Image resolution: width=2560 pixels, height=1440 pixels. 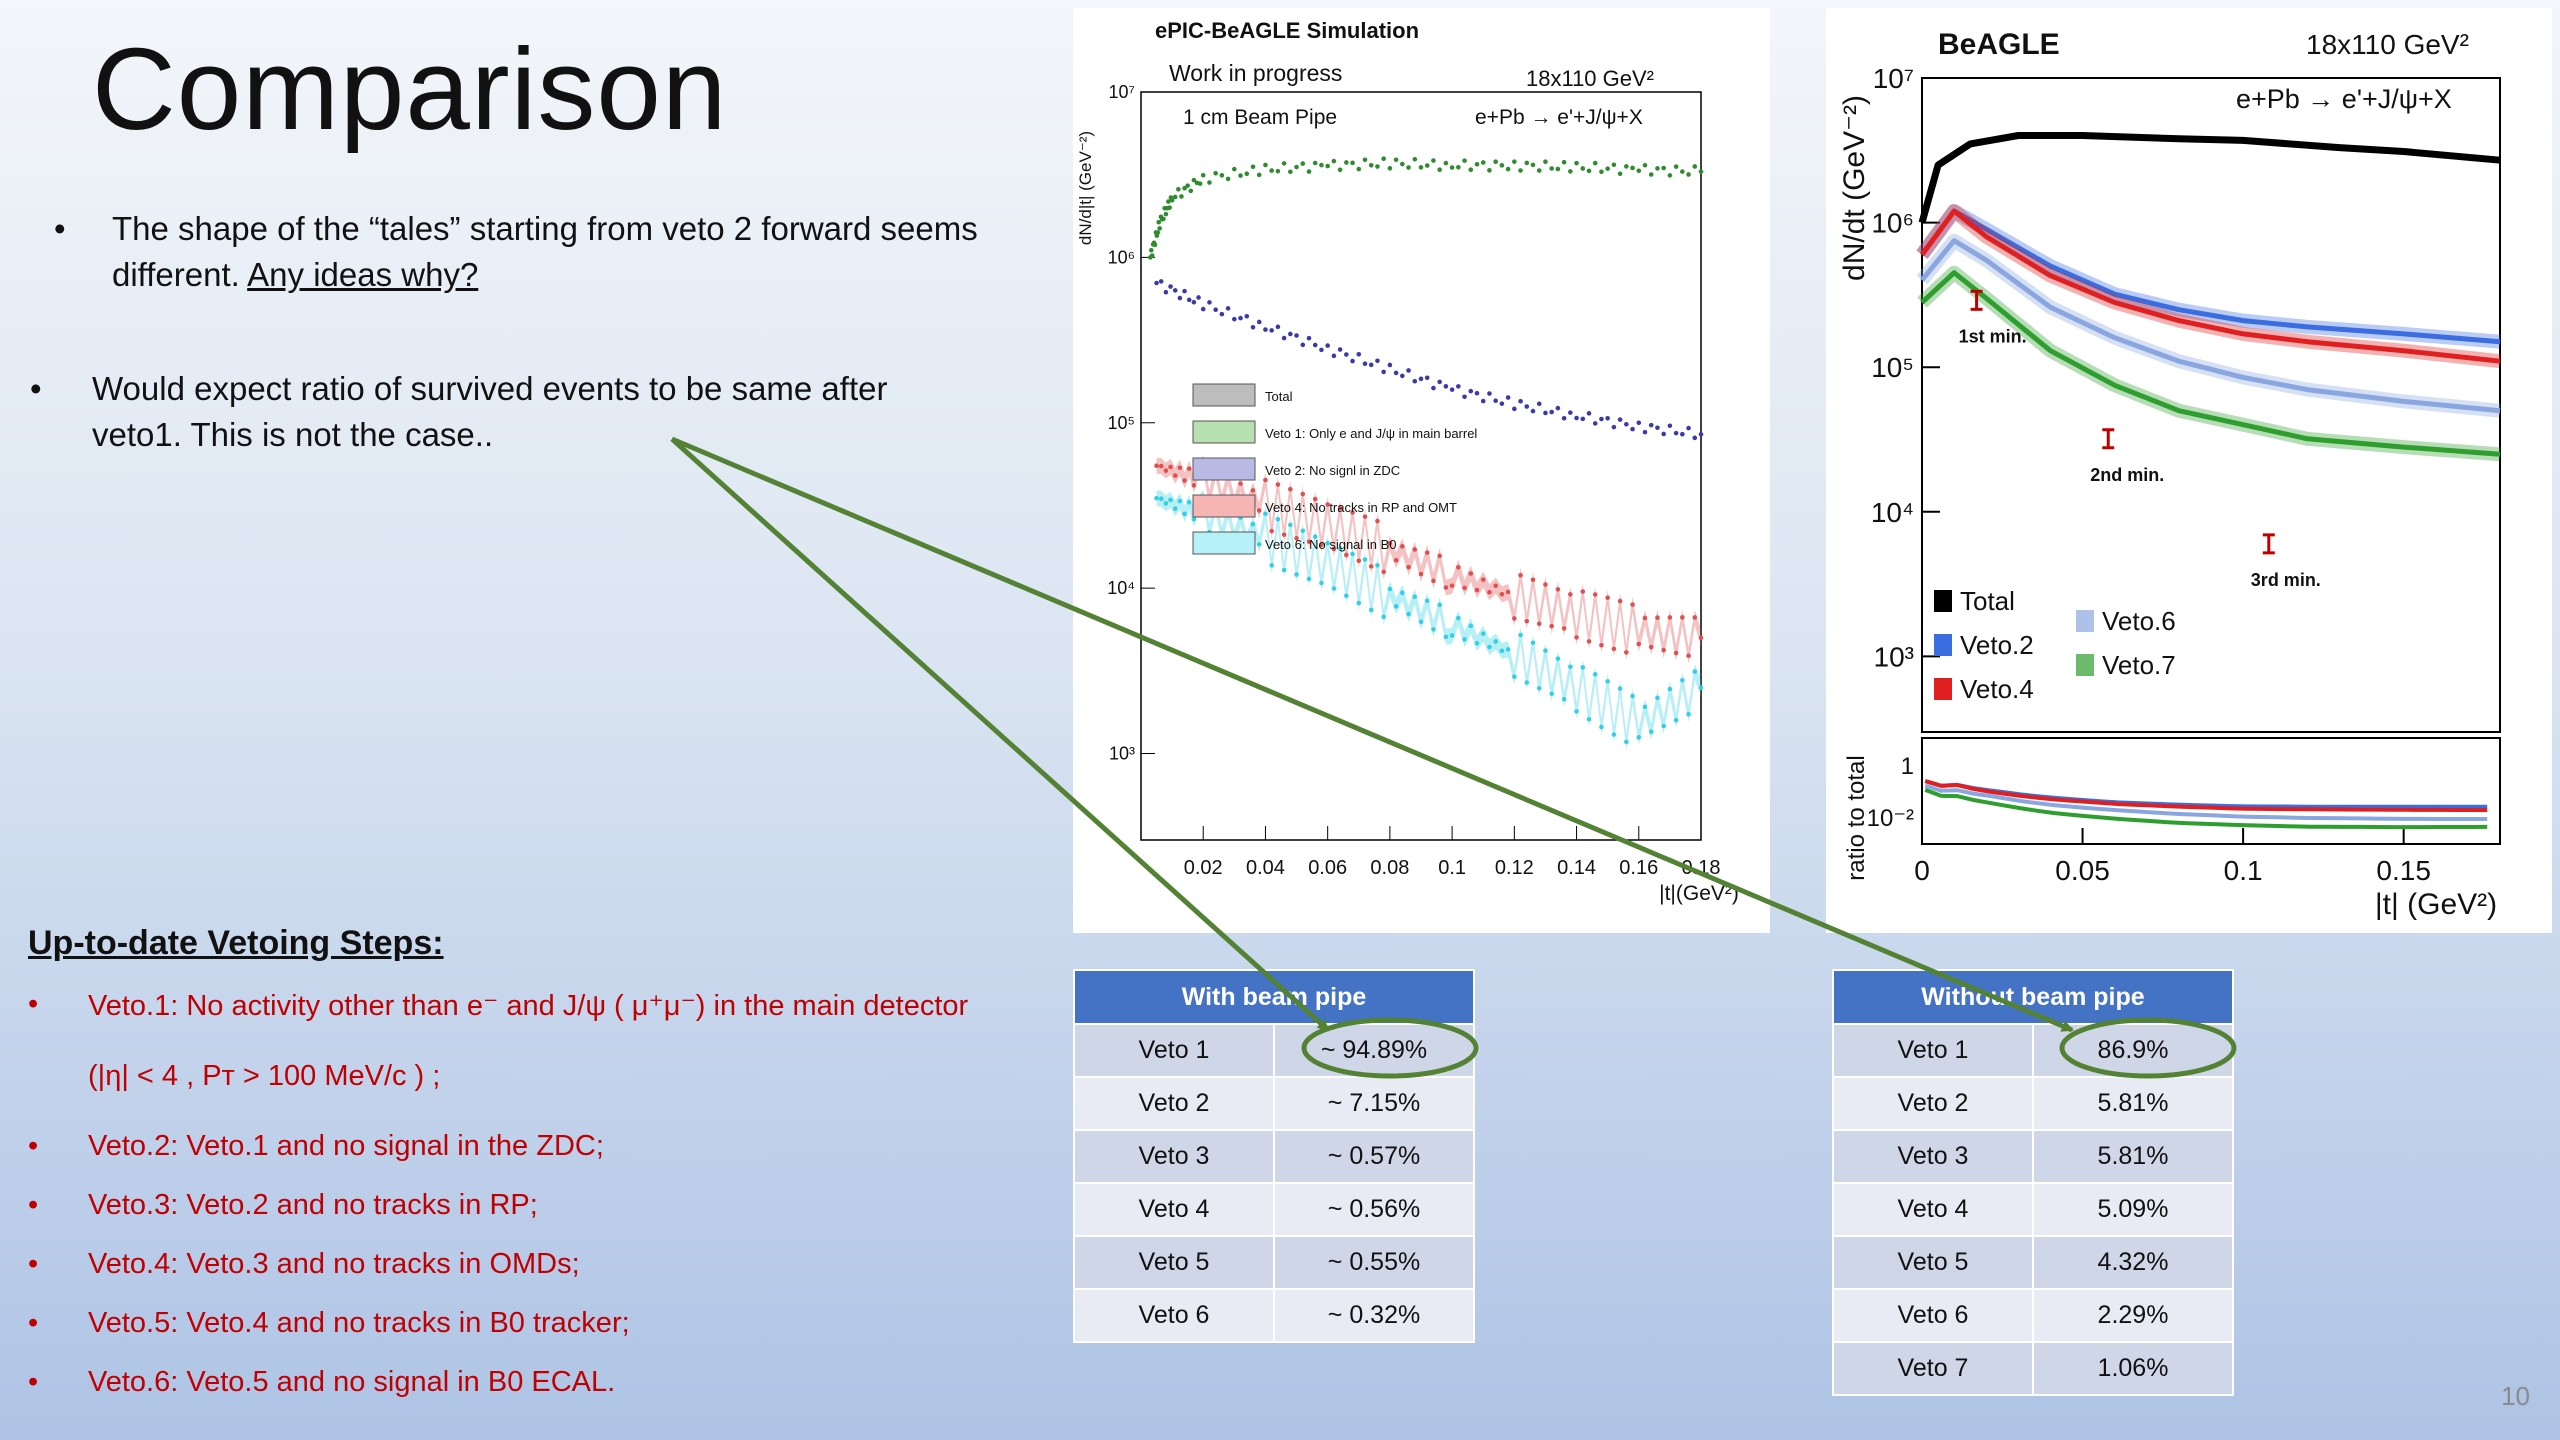 What do you see at coordinates (1255, 73) in the screenshot?
I see `chart1-subtitle: Work in progress` at bounding box center [1255, 73].